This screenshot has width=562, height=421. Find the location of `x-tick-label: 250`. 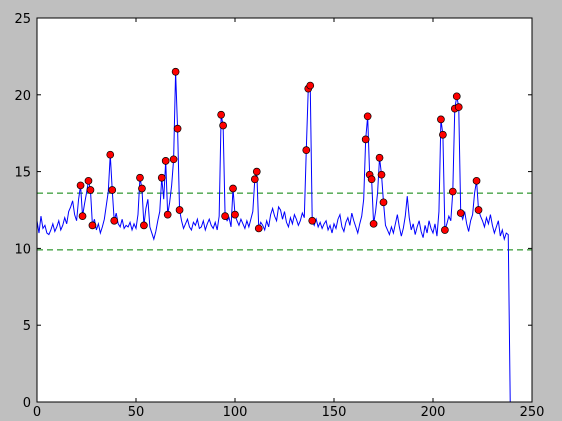

x-tick-label: 250 is located at coordinates (532, 412).